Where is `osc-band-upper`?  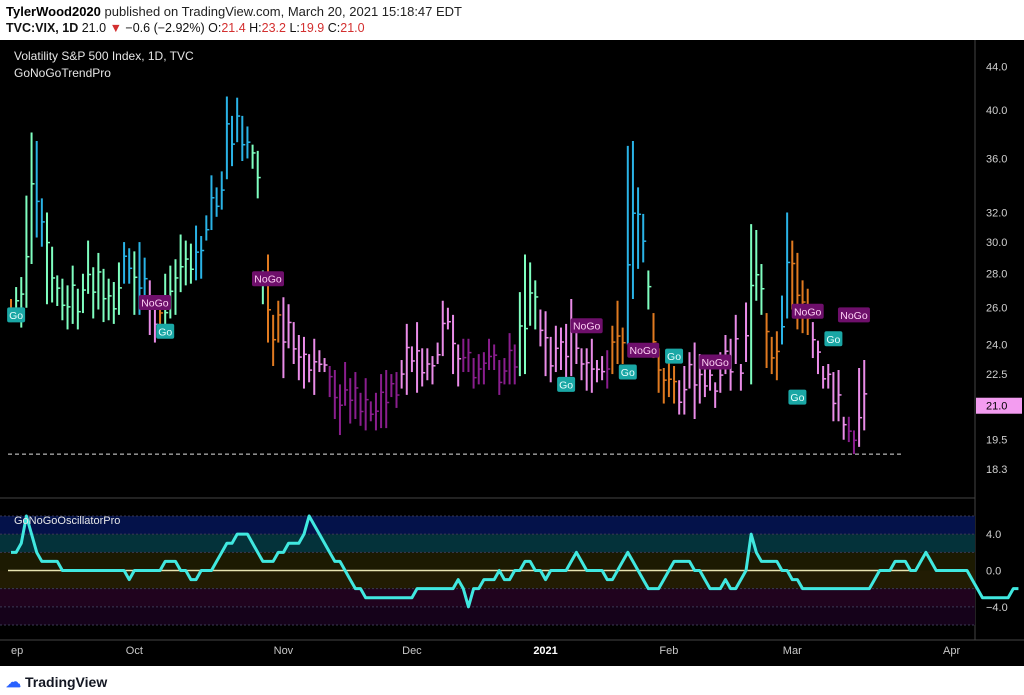
osc-band-upper is located at coordinates (487, 543).